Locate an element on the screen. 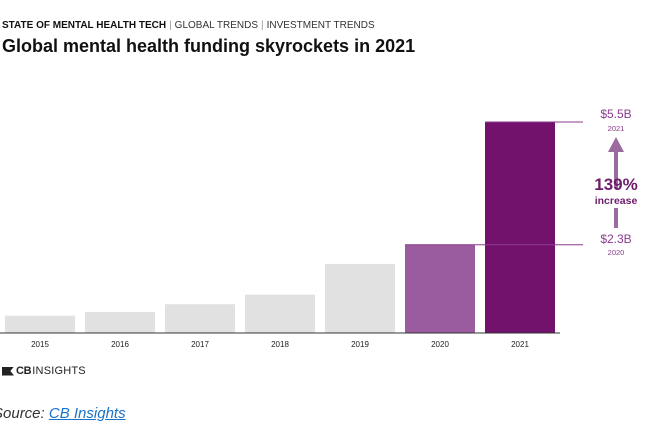  breadcrumb-main: STATE OF MENTAL HEALTH TECH is located at coordinates (84, 25).